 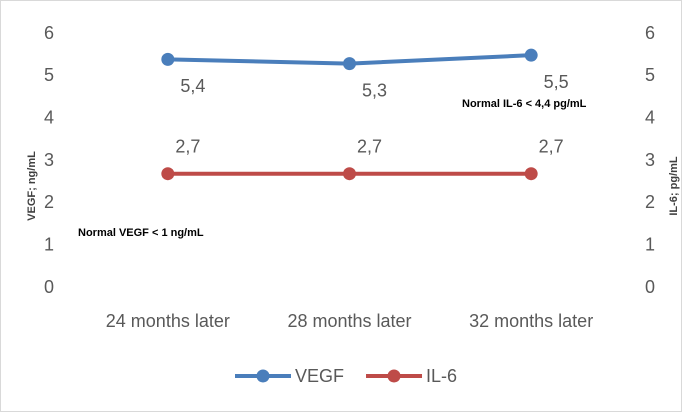 I want to click on y2-tick-label: 5, so click(x=650, y=75).